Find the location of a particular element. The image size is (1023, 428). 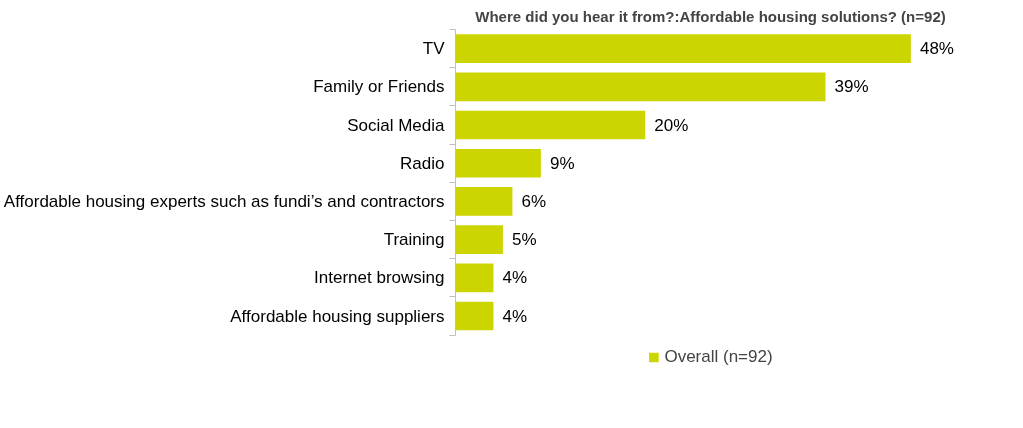

y-tick-label: Affordable housing suppliers is located at coordinates (337, 316).